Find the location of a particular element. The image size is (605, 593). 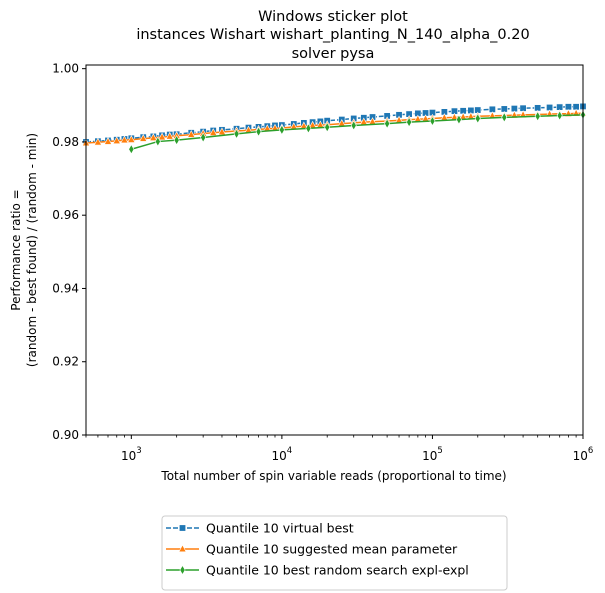

legend-label: Quantile 10 best random search expl-expl is located at coordinates (337, 570).